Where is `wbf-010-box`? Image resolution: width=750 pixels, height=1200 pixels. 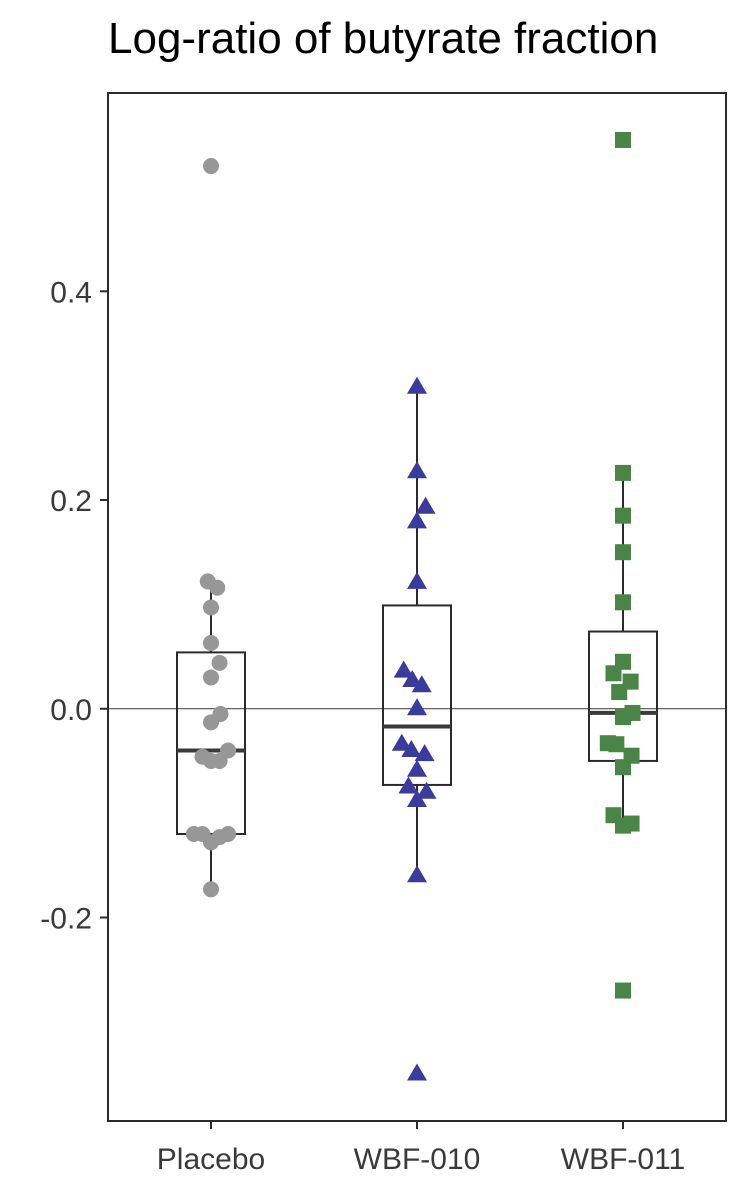 wbf-010-box is located at coordinates (417, 695).